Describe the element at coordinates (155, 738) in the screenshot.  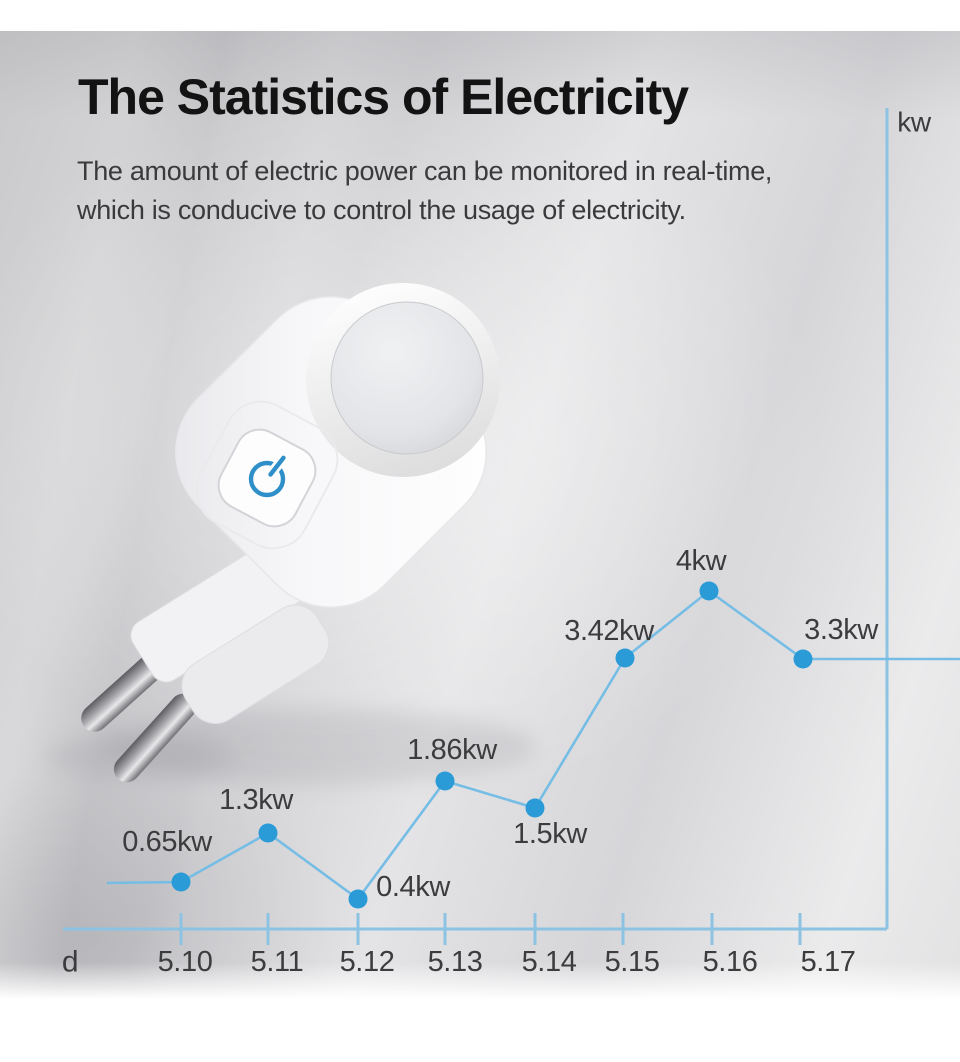
I see `plug-pin-lower` at that location.